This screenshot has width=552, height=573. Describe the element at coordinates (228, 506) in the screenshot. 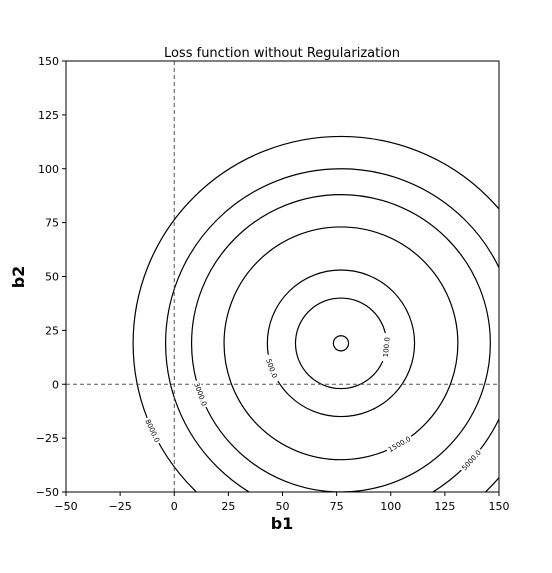

I see `x-tick-label: 25` at that location.